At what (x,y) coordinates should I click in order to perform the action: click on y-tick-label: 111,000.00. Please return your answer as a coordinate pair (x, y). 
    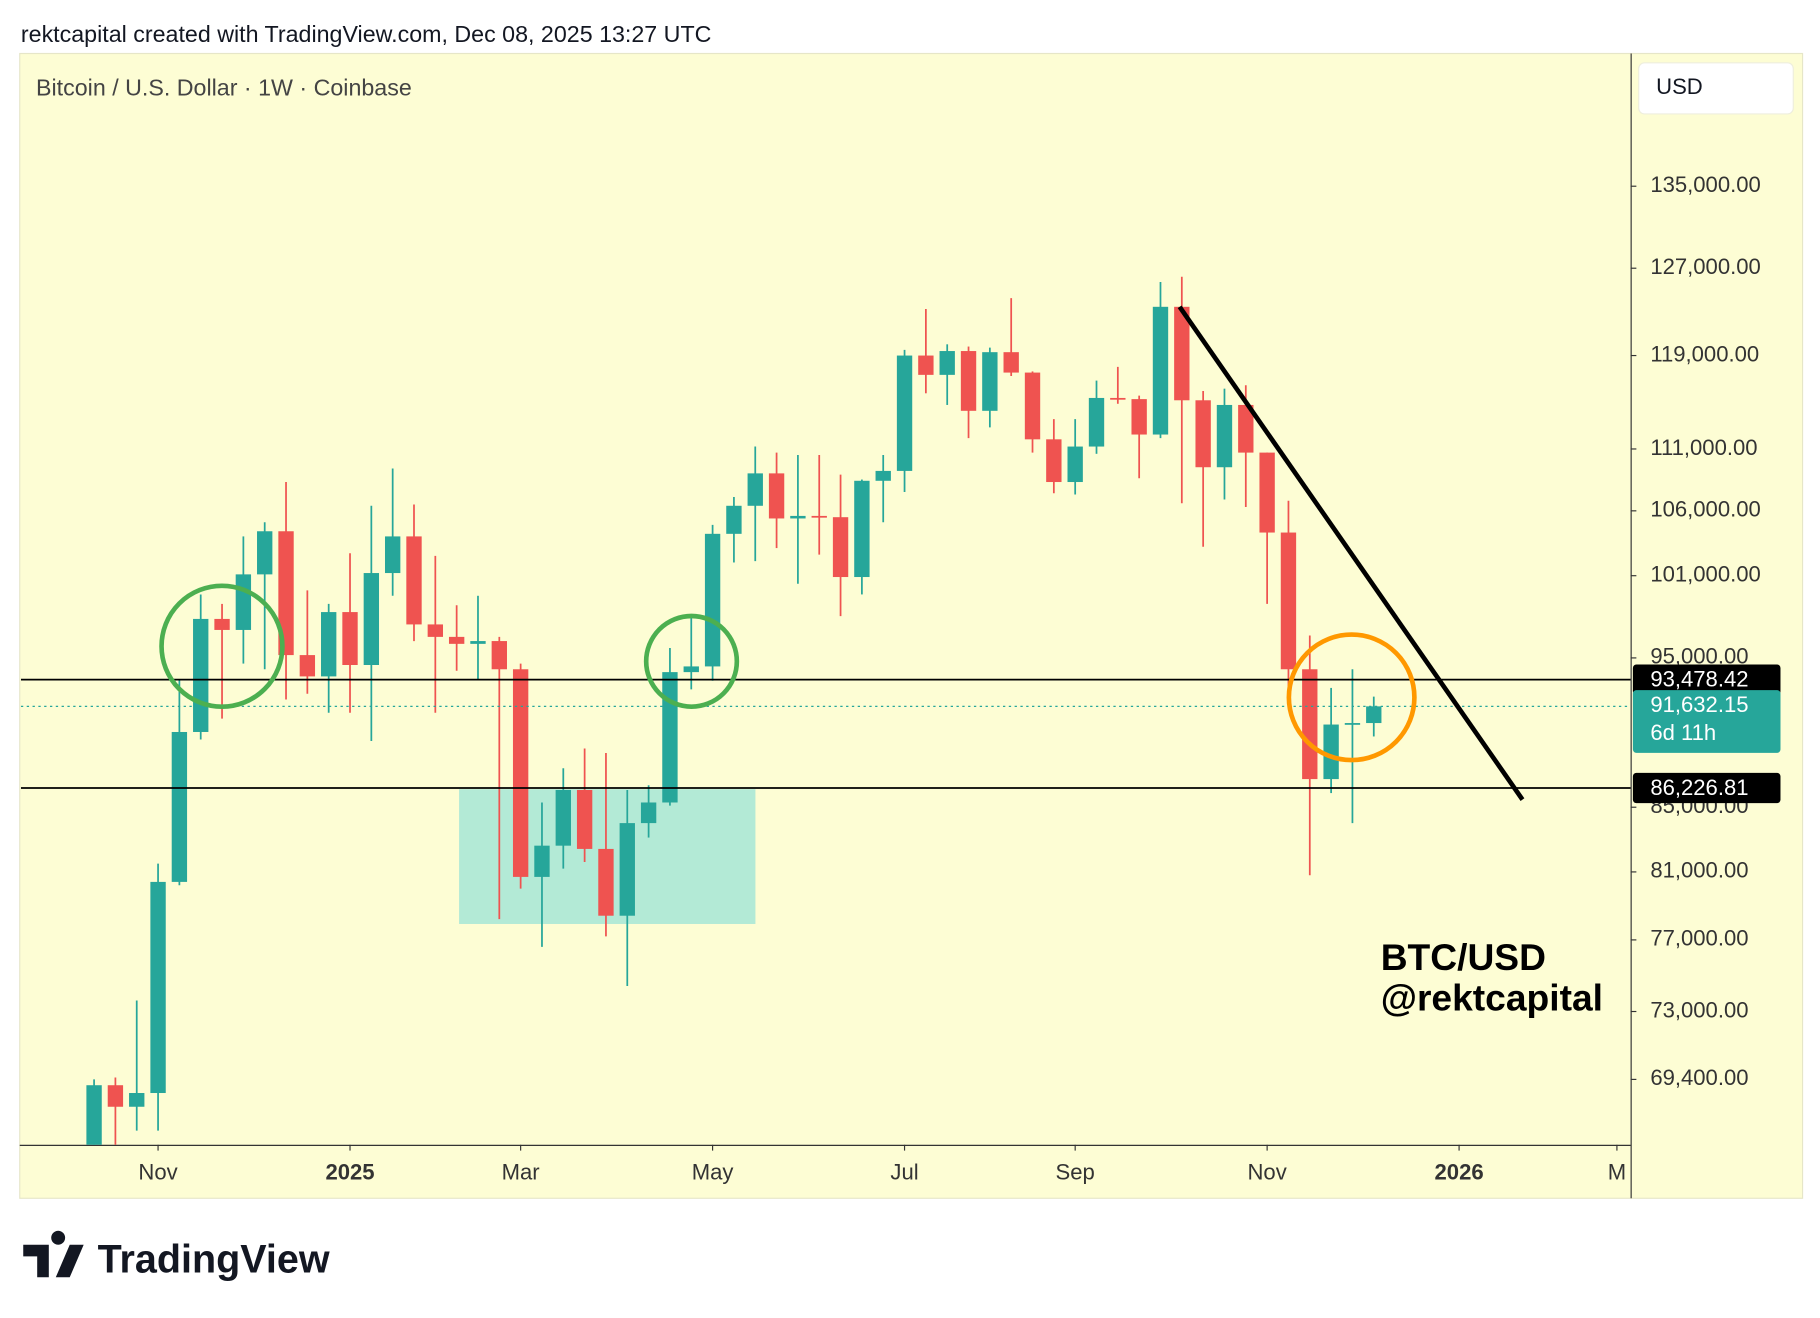
    Looking at the image, I should click on (1703, 447).